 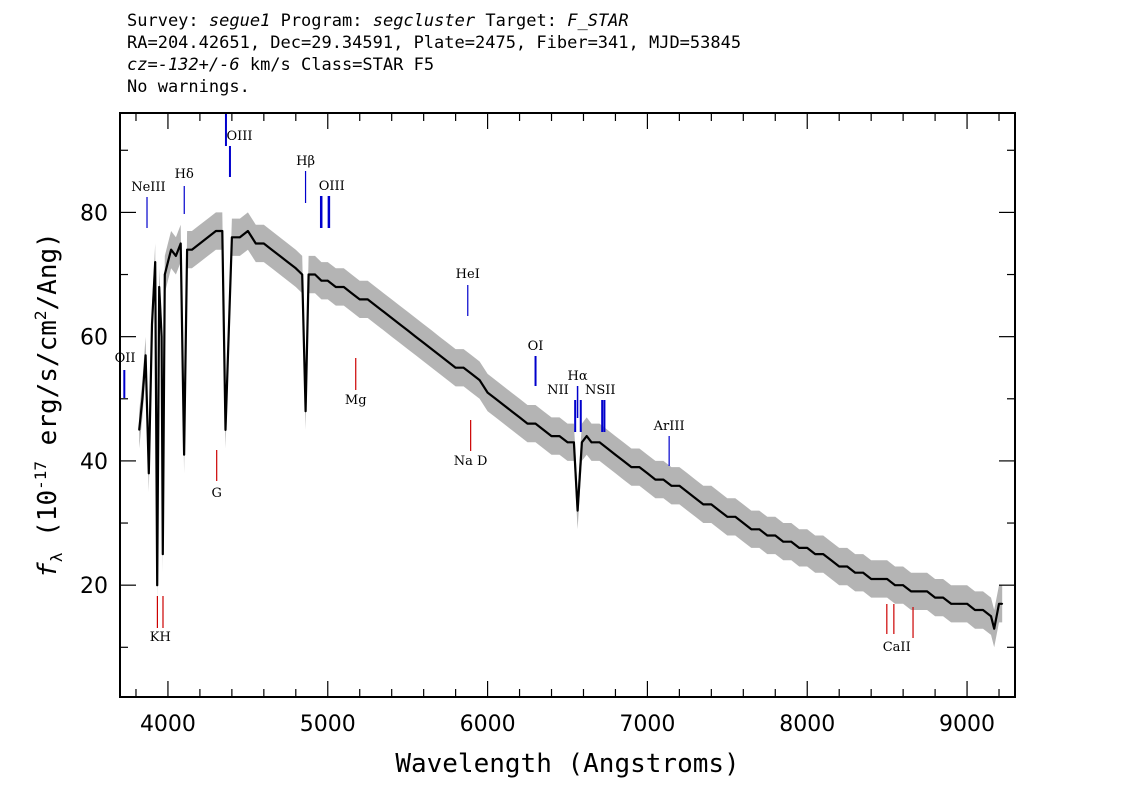 What do you see at coordinates (183, 65) in the screenshot?
I see `cz-value: cz=-132+/-6` at bounding box center [183, 65].